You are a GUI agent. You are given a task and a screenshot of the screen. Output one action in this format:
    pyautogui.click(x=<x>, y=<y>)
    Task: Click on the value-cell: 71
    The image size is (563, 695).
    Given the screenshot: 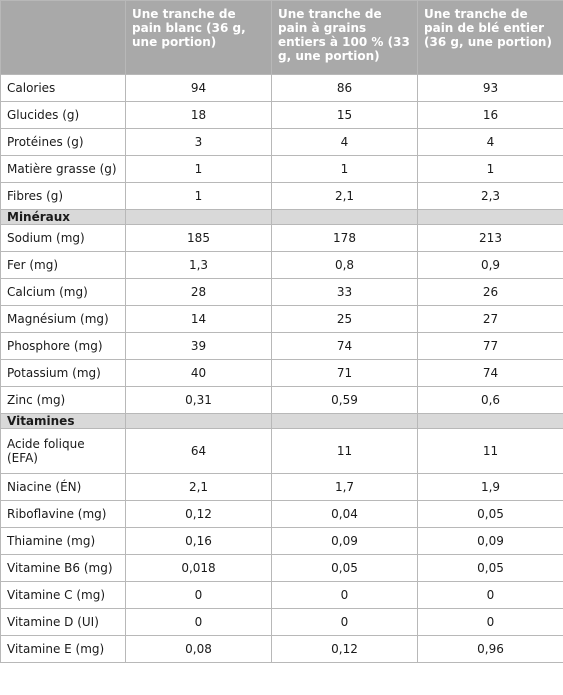 What is the action you would take?
    pyautogui.click(x=344, y=373)
    